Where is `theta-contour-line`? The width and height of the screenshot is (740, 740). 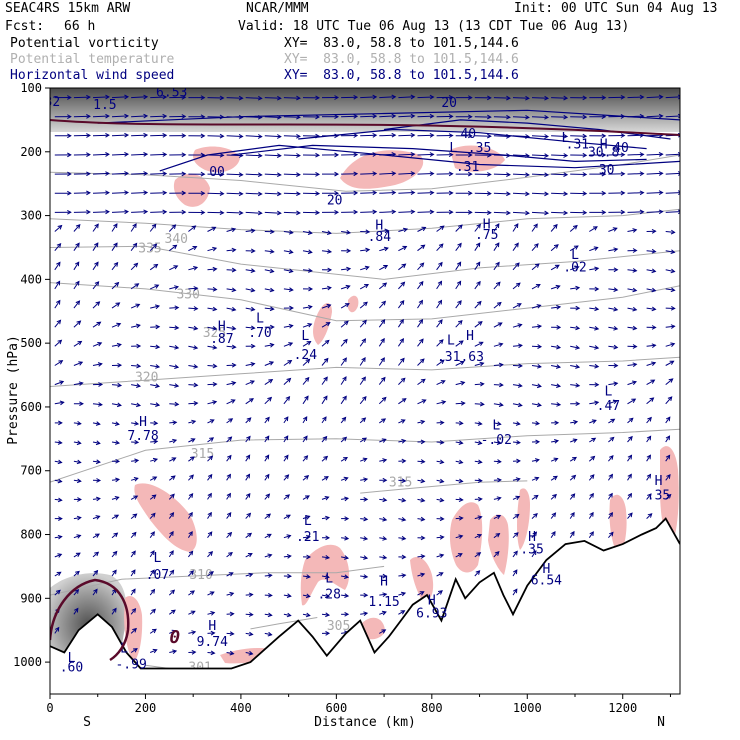 theta-contour-line is located at coordinates (365, 302).